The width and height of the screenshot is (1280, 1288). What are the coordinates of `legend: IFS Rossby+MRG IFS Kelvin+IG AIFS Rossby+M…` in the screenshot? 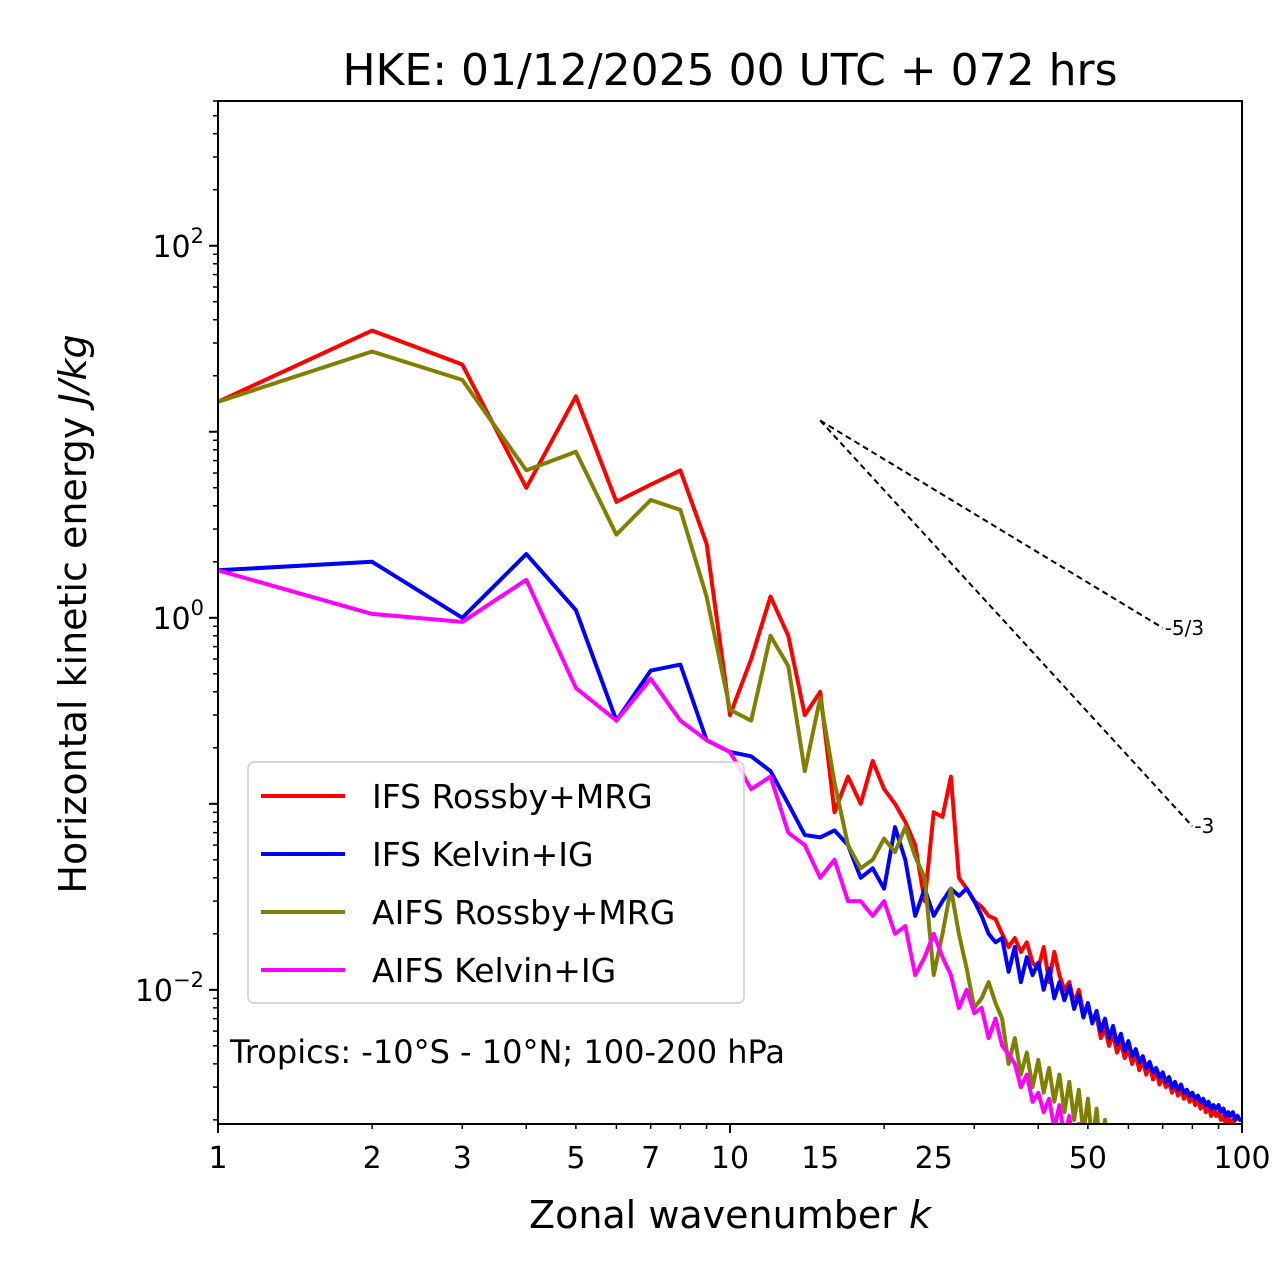 It's located at (496, 882).